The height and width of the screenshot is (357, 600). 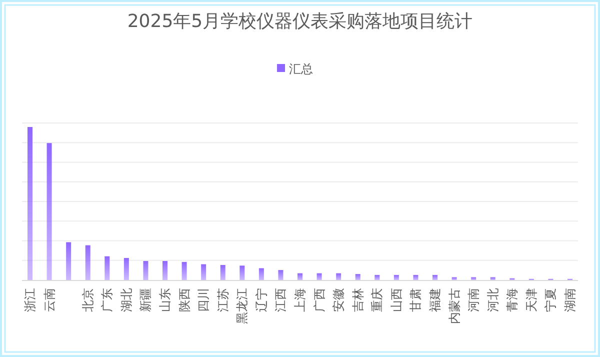 I want to click on x-tick-label: 云南, so click(x=49, y=300).